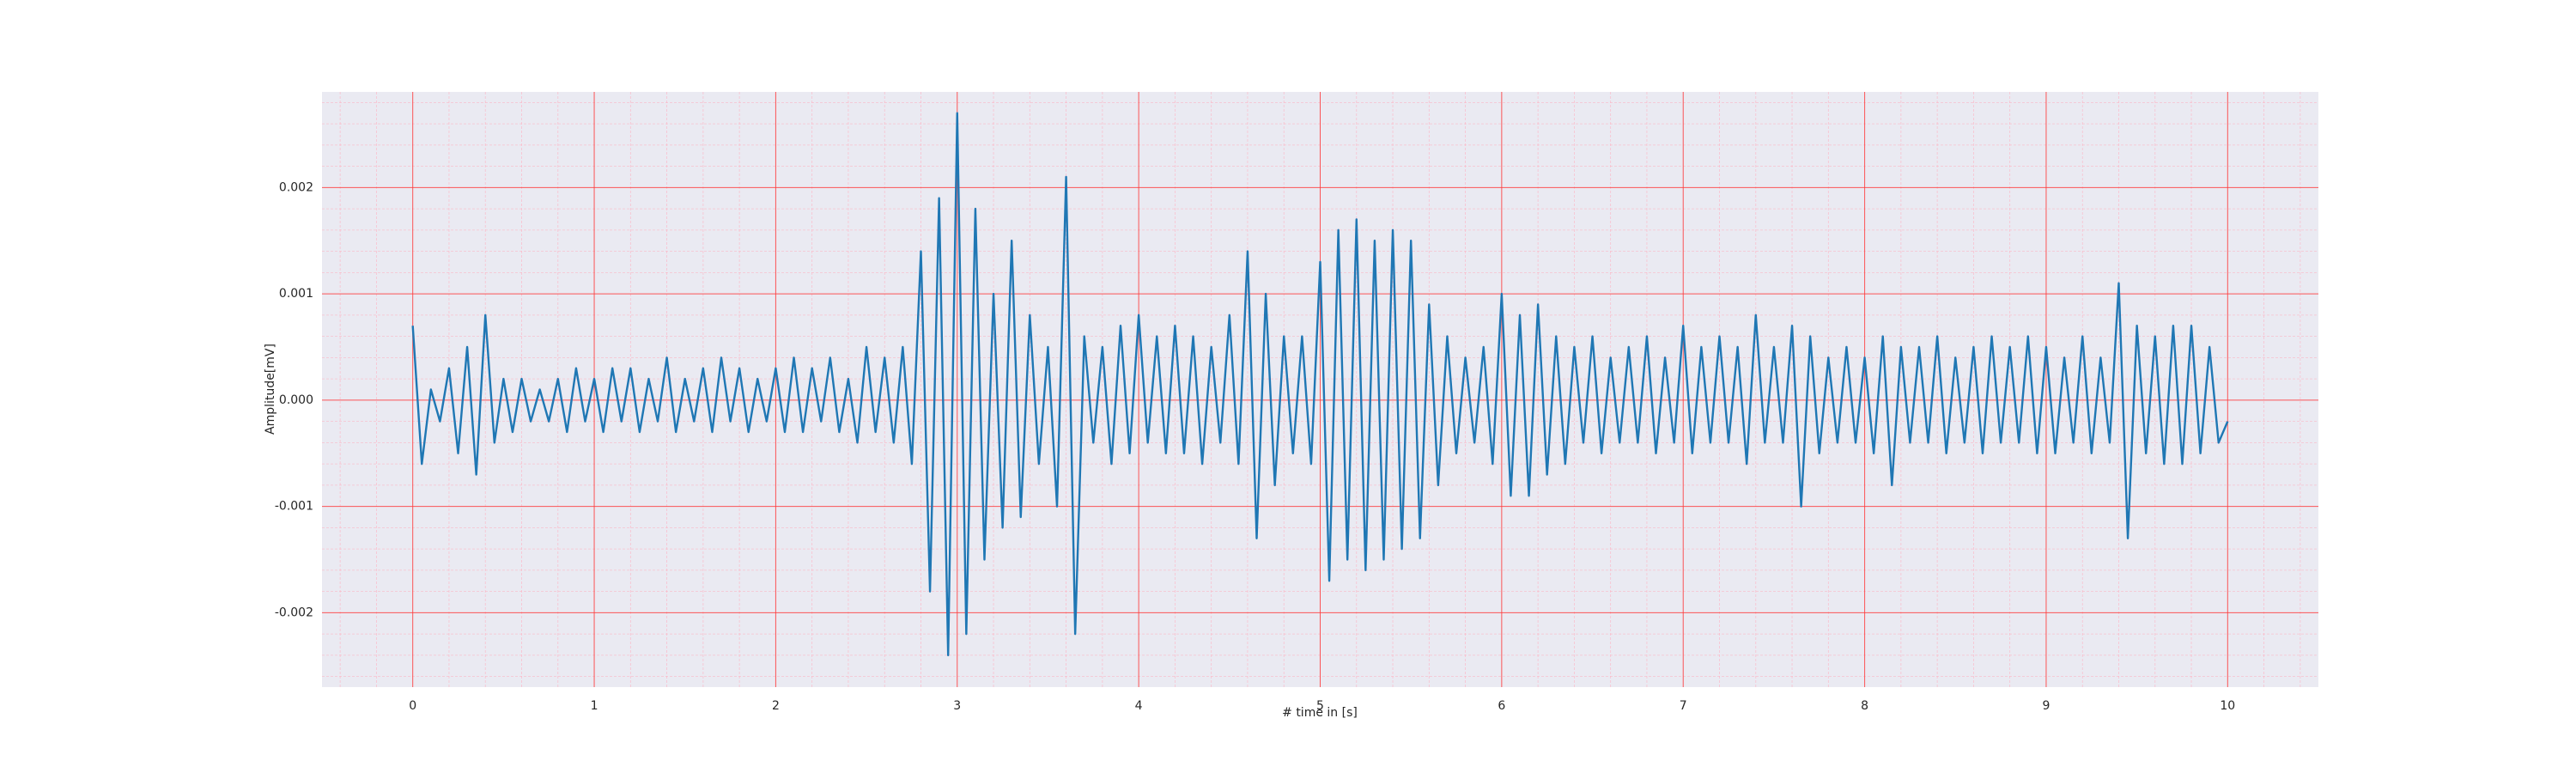  What do you see at coordinates (296, 187) in the screenshot?
I see `y-tick-label: 0.002` at bounding box center [296, 187].